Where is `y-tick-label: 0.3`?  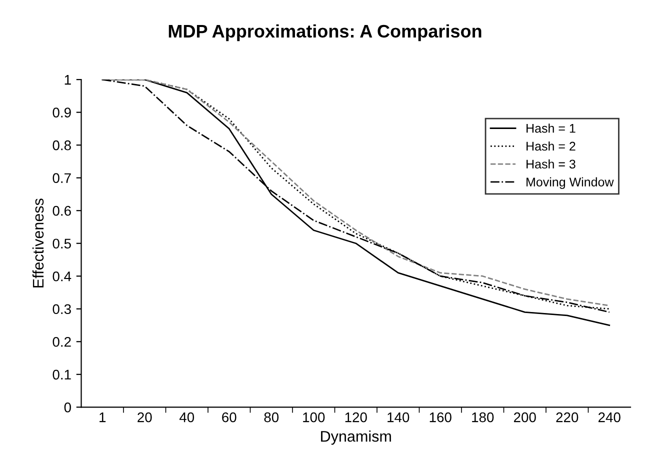
y-tick-label: 0.3 is located at coordinates (61, 309).